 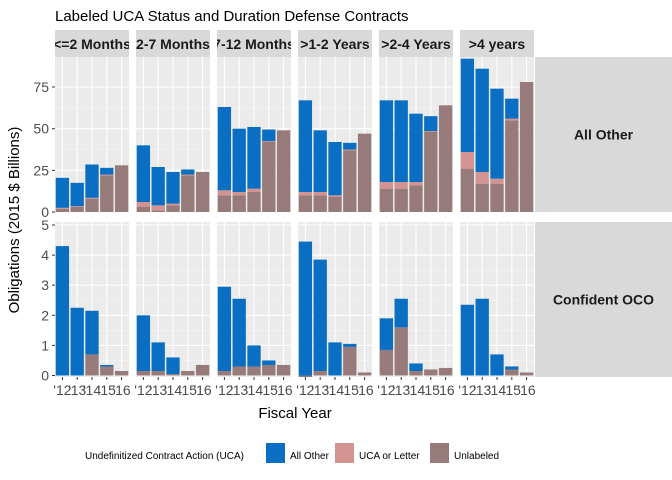 I want to click on row-strip-bg, so click(x=603, y=299).